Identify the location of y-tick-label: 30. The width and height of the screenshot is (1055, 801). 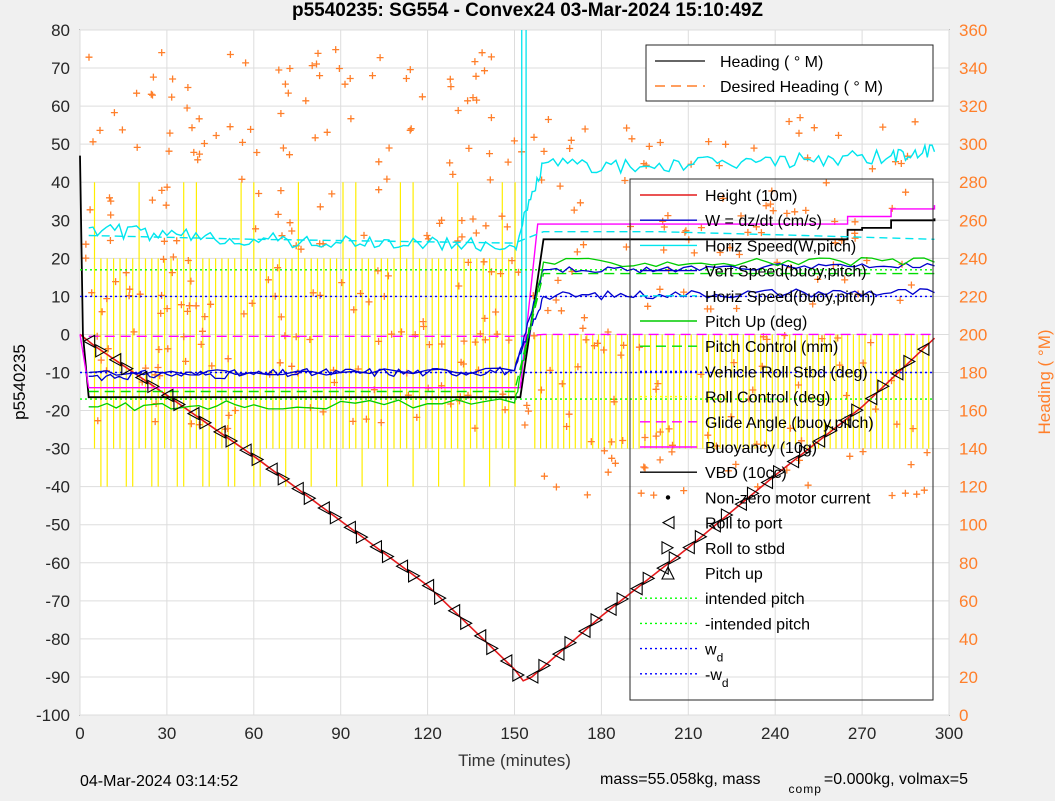
(60, 220).